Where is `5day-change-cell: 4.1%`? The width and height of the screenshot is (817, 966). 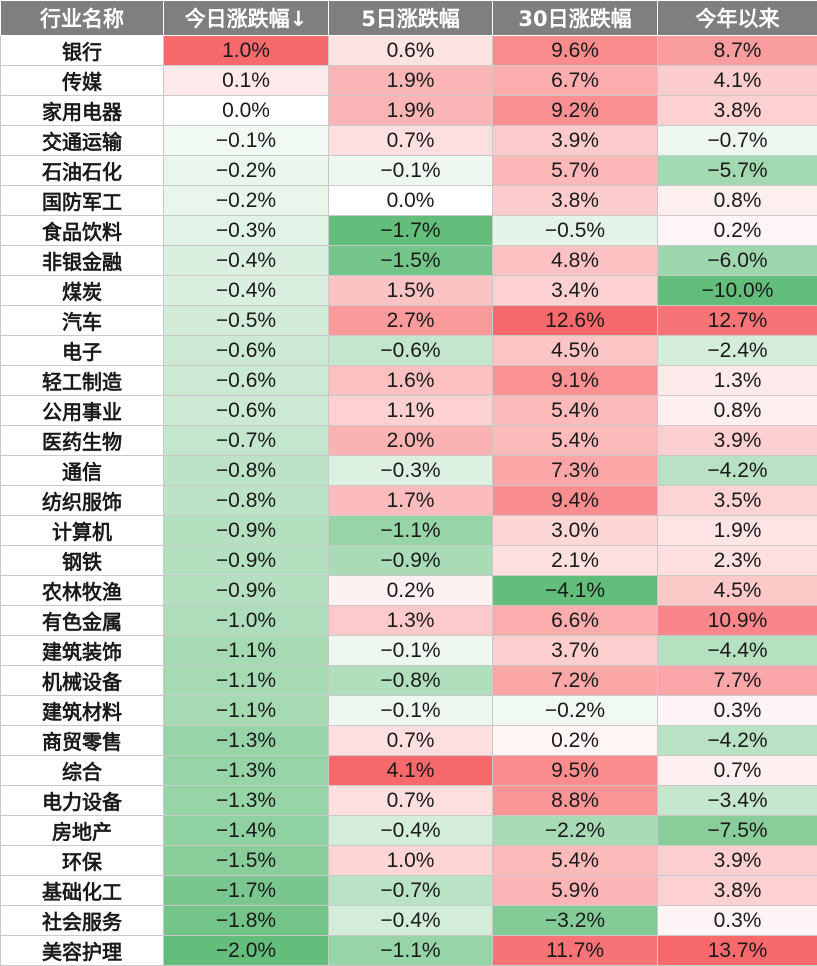
5day-change-cell: 4.1% is located at coordinates (411, 771).